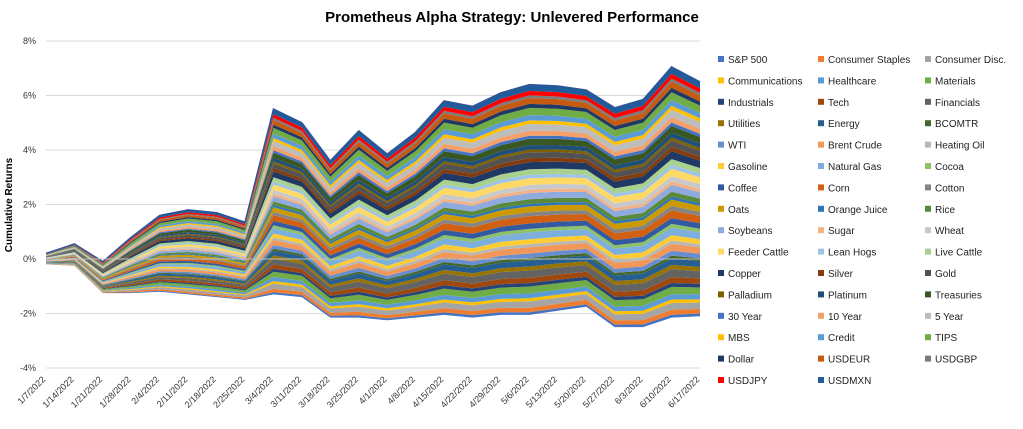 Image resolution: width=1023 pixels, height=429 pixels. I want to click on legend-label: Platinum, so click(847, 295).